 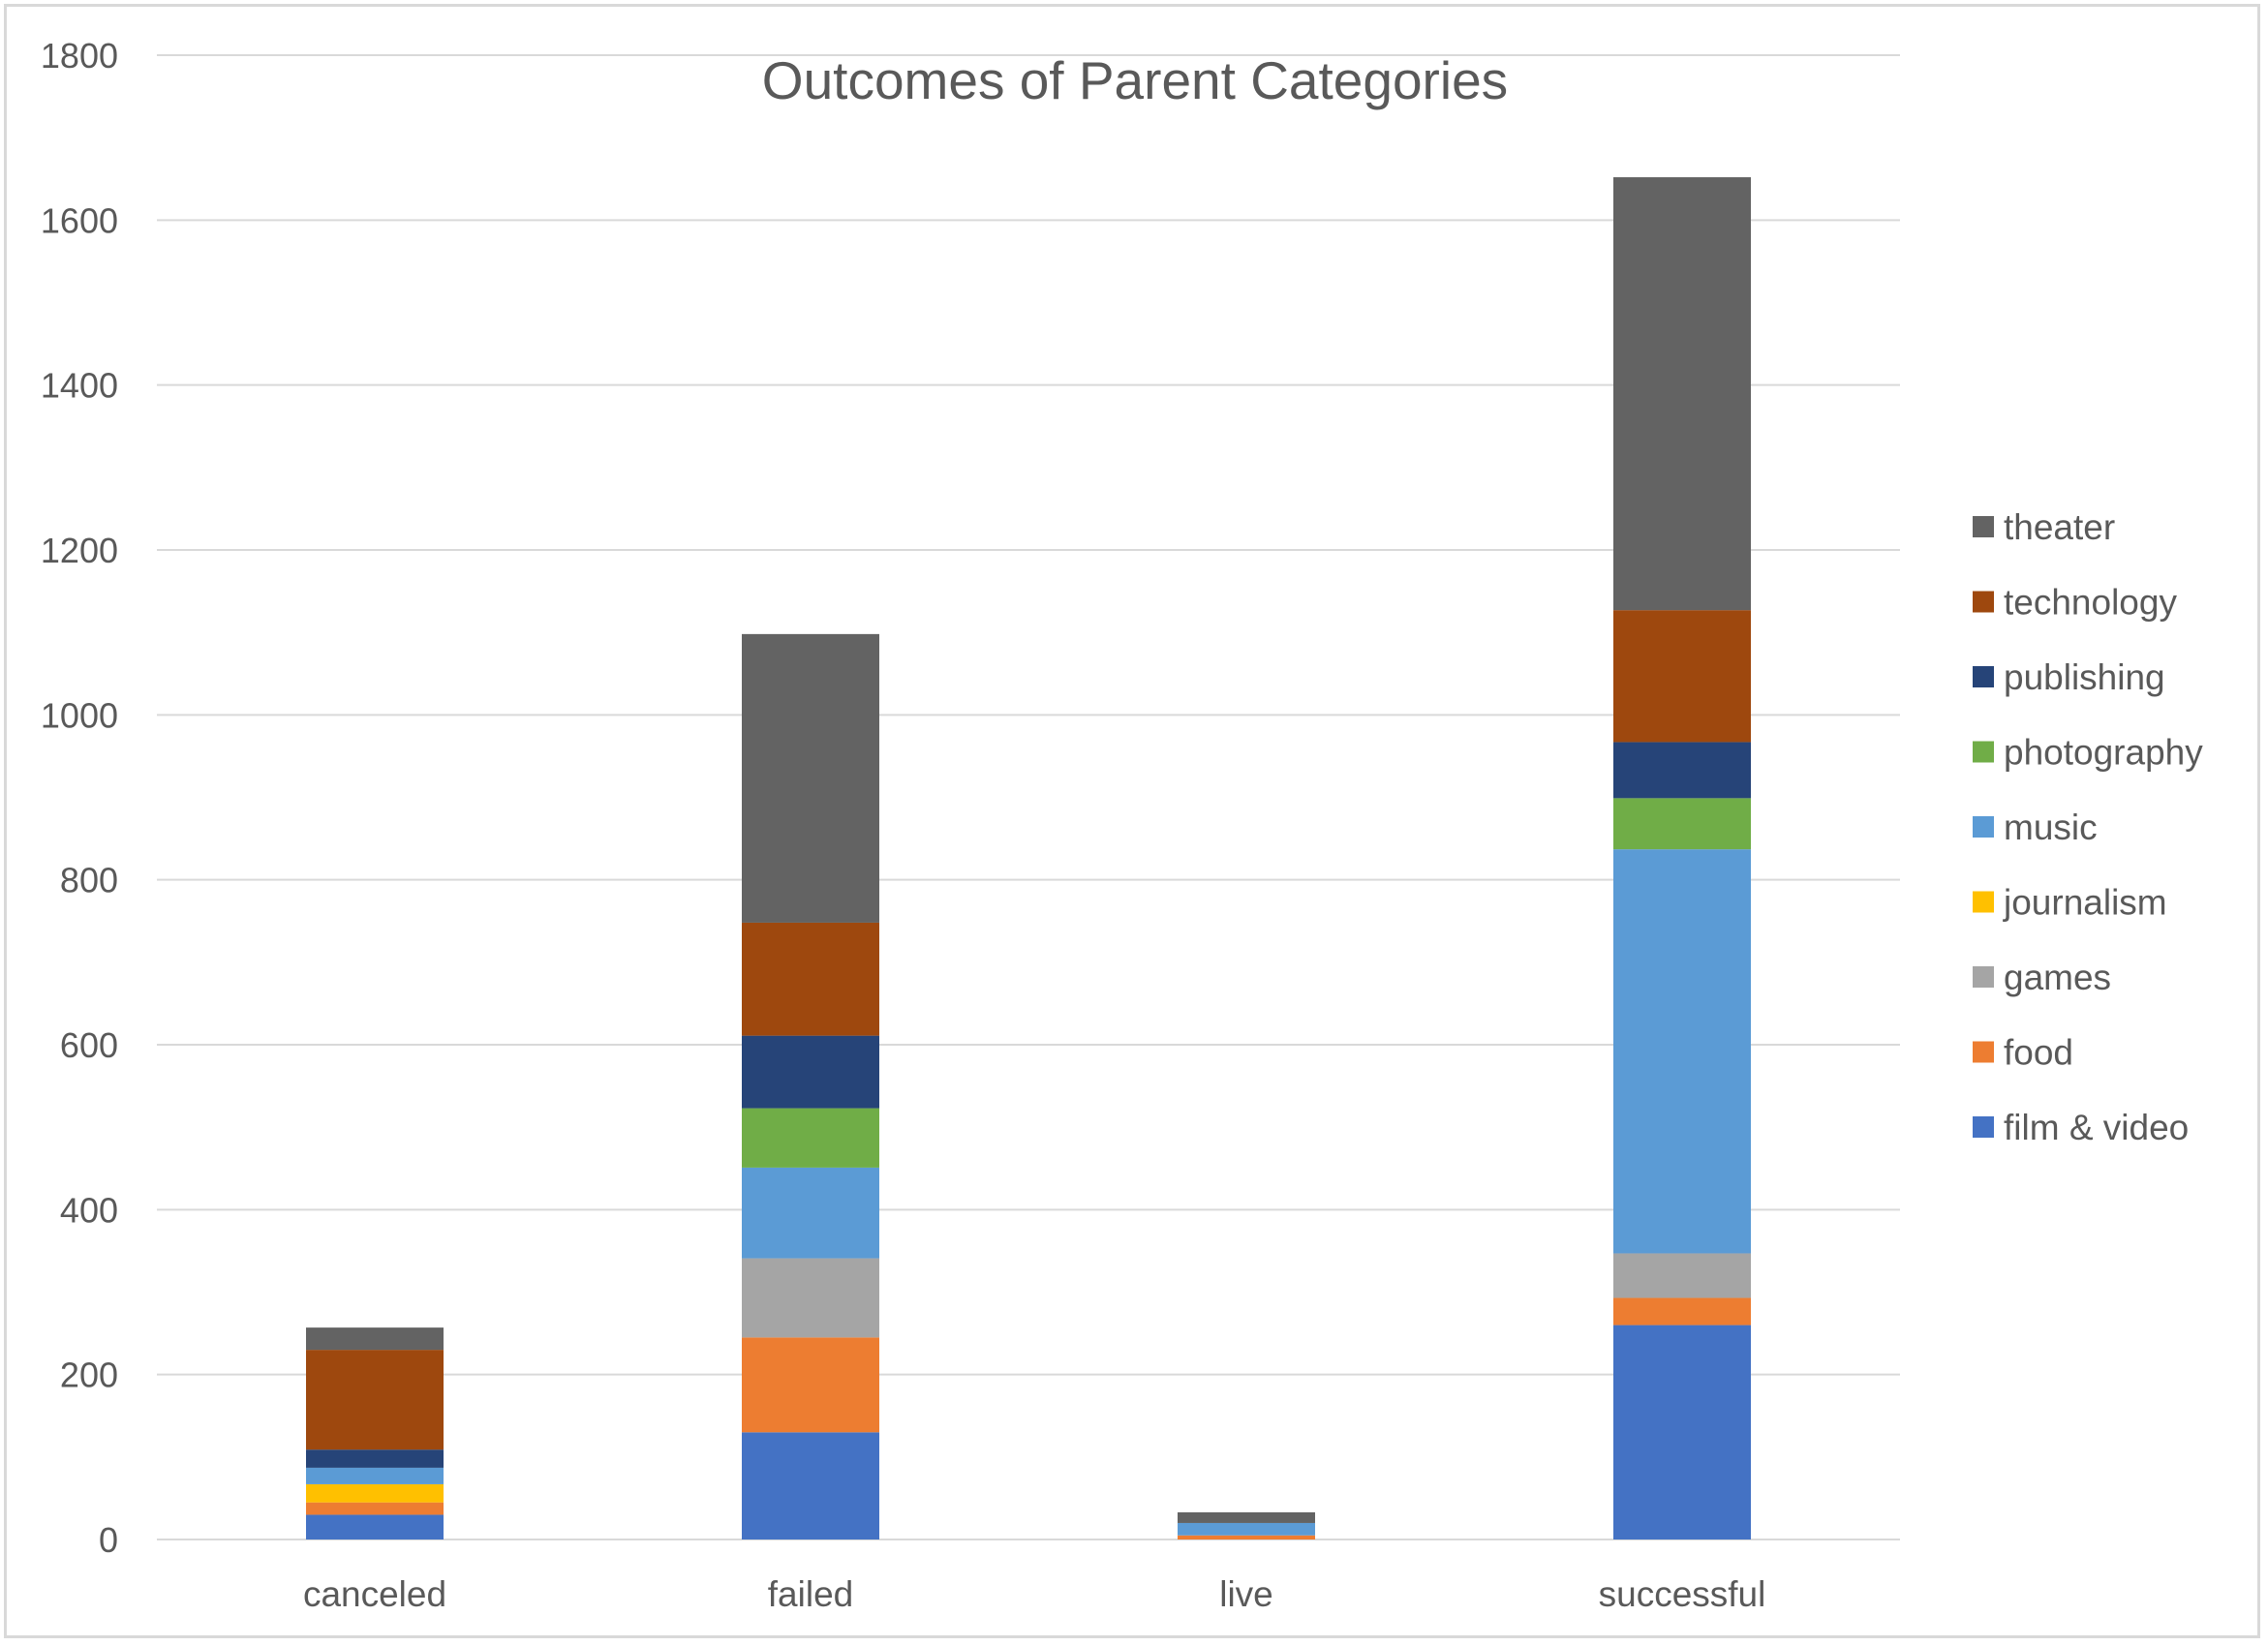 What do you see at coordinates (2051, 828) in the screenshot?
I see `legend-label: music` at bounding box center [2051, 828].